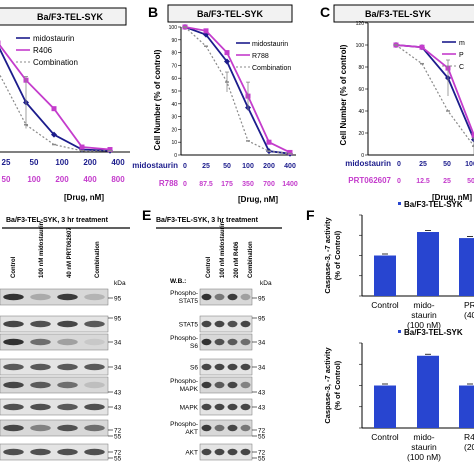 This screenshot has width=474, height=474. Describe the element at coordinates (174, 130) in the screenshot. I see `y-tick-label: 20` at that location.